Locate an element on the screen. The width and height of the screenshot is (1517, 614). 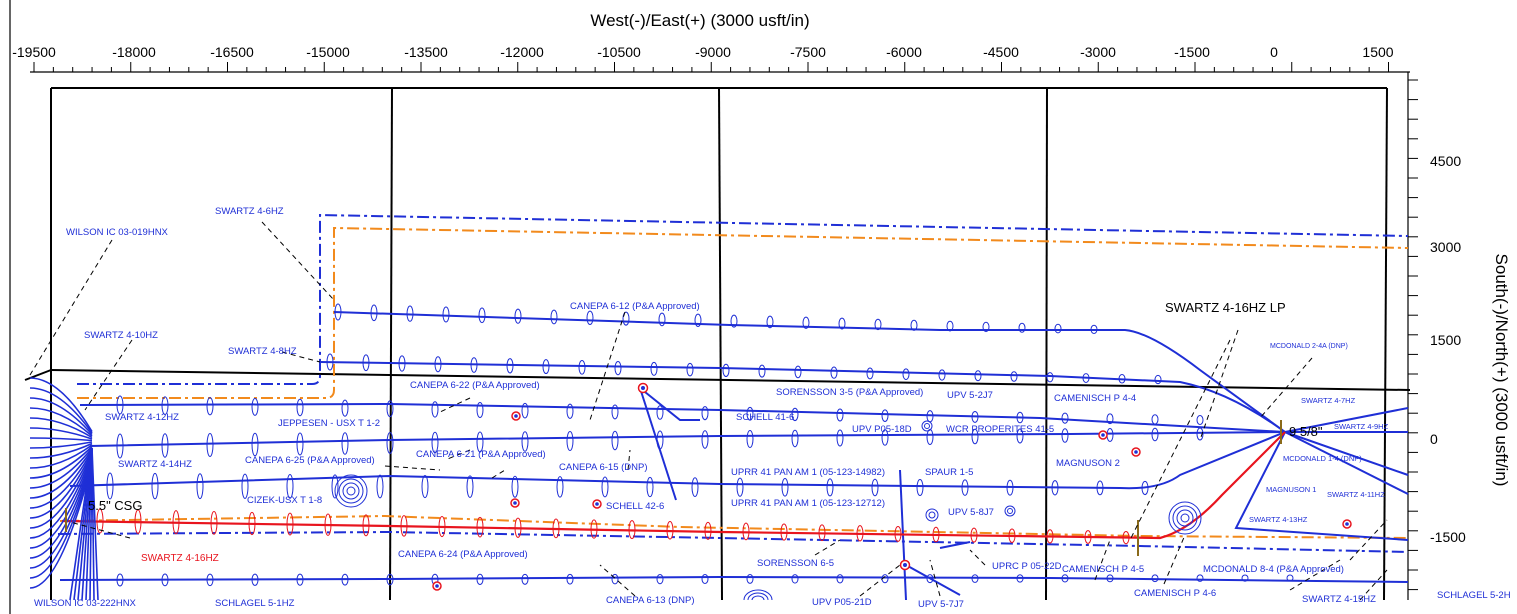
well-label-uprc-p05-22d: UPRC P 05-22D is located at coordinates (1027, 566).